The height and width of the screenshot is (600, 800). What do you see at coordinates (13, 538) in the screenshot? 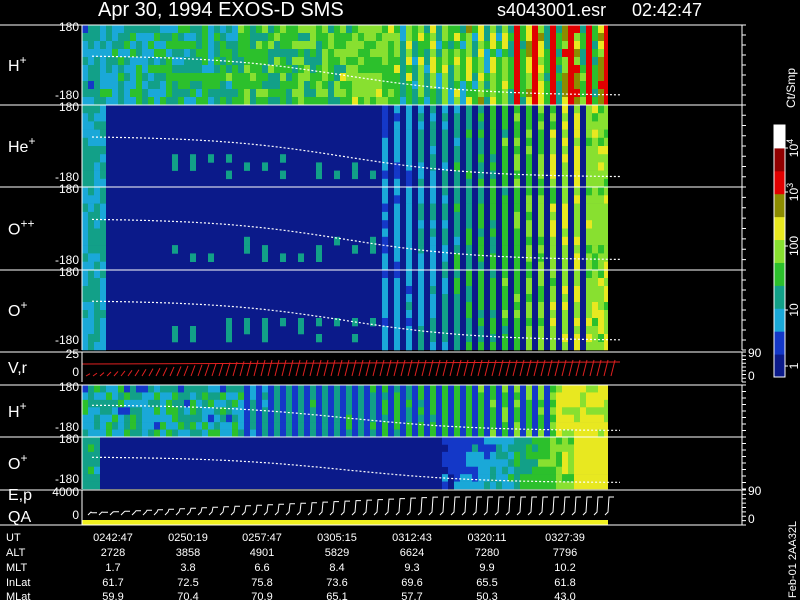
I see `footer-label: UT` at bounding box center [13, 538].